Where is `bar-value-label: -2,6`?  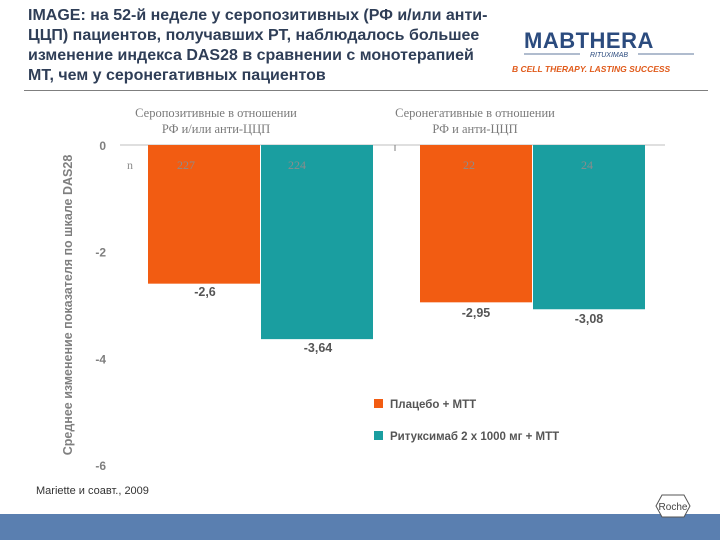
bar-value-label: -2,6 is located at coordinates (205, 292).